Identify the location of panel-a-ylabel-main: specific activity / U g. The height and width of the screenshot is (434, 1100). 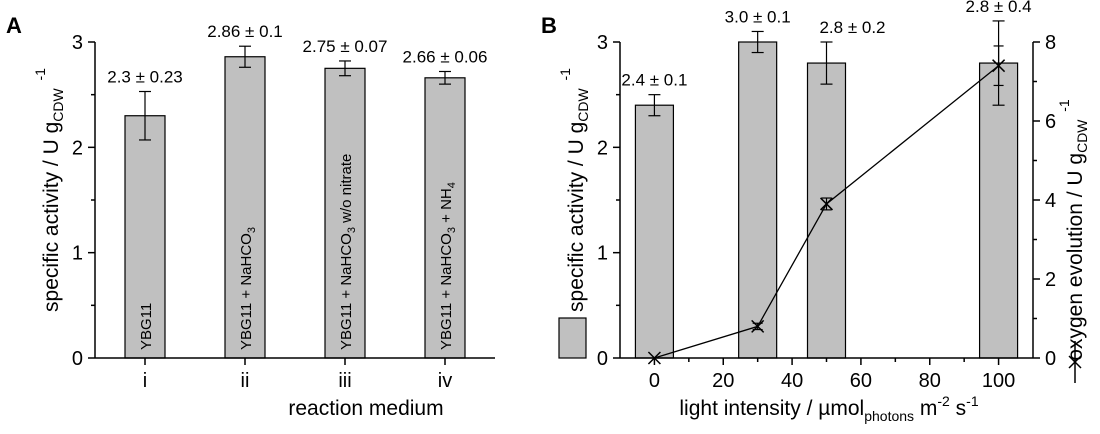
(51, 217).